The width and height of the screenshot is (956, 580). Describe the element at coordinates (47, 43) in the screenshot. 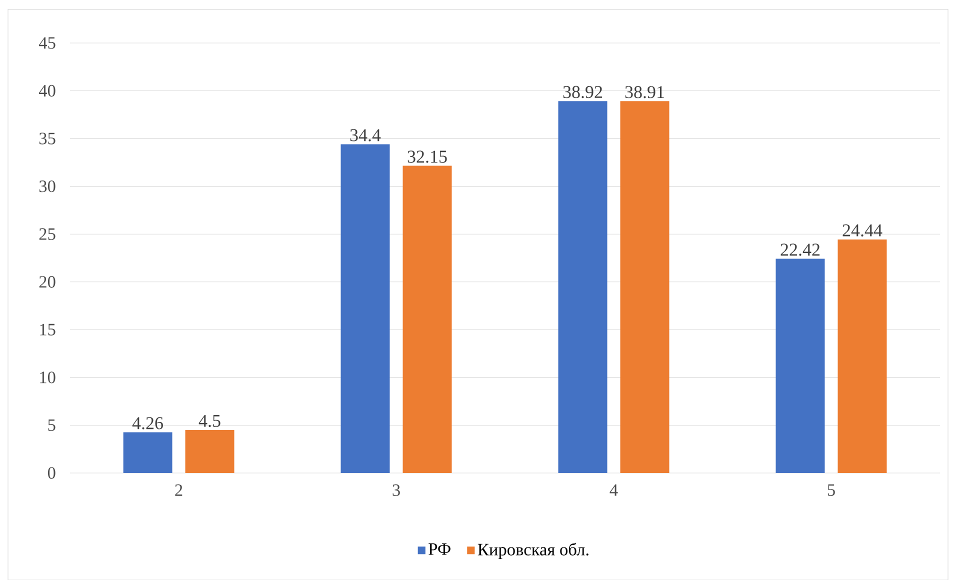

I see `y-tick-label: 45` at that location.